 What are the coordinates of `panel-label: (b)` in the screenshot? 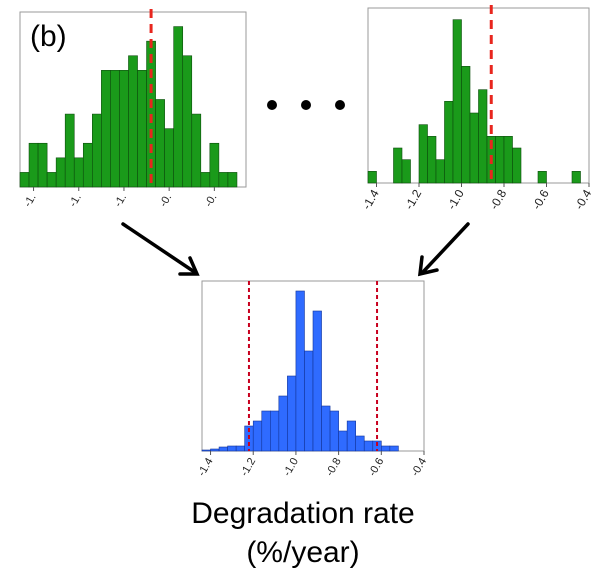 It's located at (48, 36).